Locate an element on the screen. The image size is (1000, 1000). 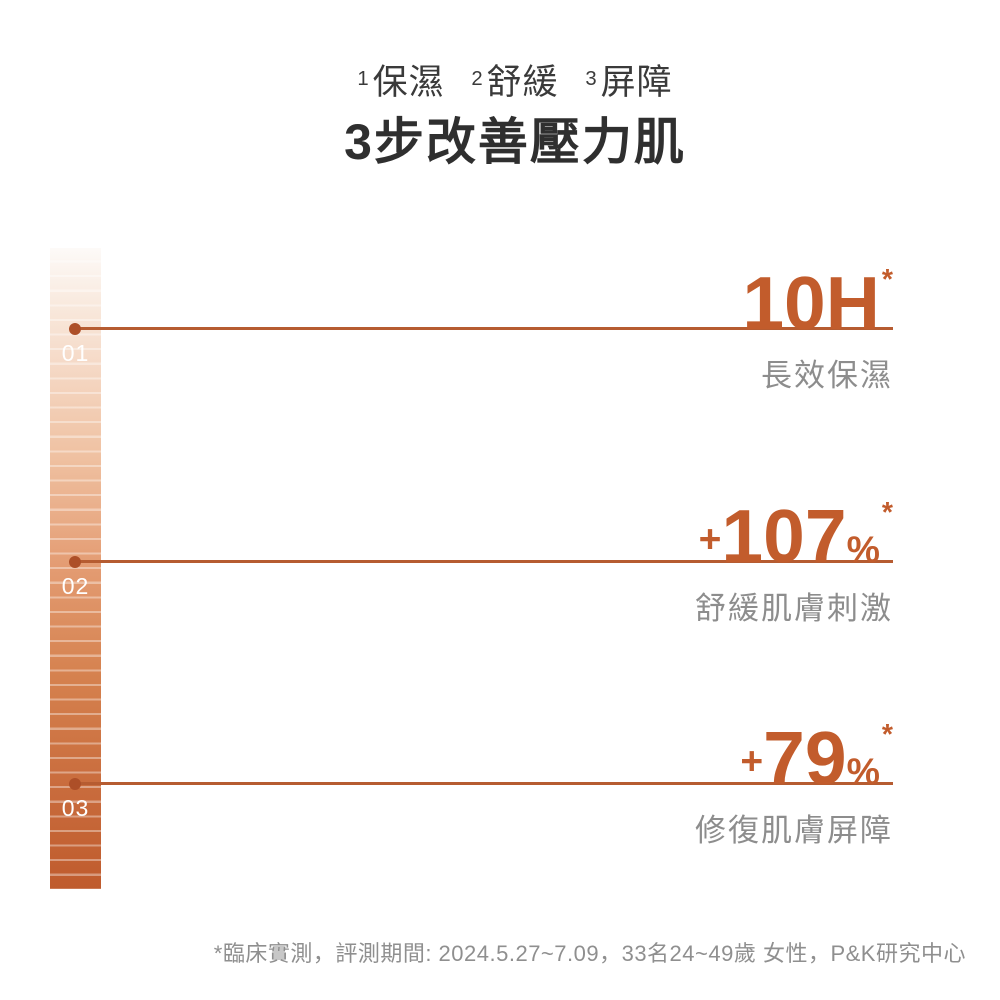
step-3-value: +79%* is located at coordinates (816, 758).